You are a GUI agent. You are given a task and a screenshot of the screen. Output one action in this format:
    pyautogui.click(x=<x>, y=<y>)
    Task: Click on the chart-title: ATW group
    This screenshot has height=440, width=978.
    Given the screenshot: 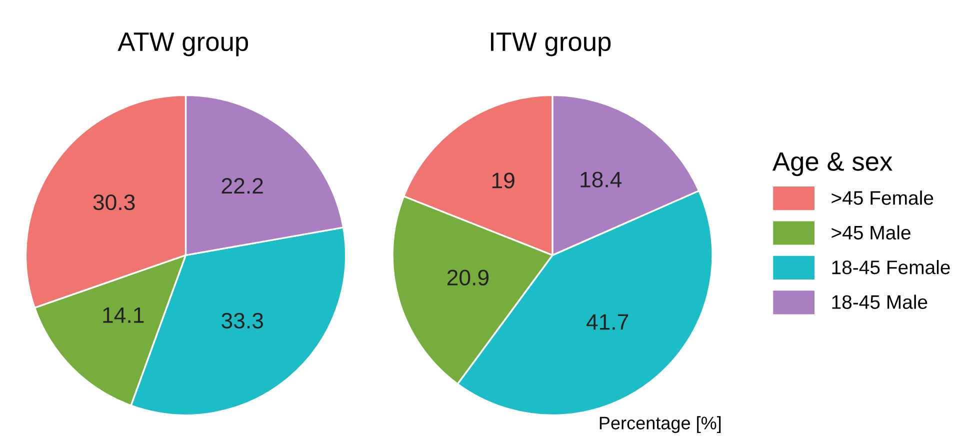 What is the action you would take?
    pyautogui.click(x=183, y=44)
    